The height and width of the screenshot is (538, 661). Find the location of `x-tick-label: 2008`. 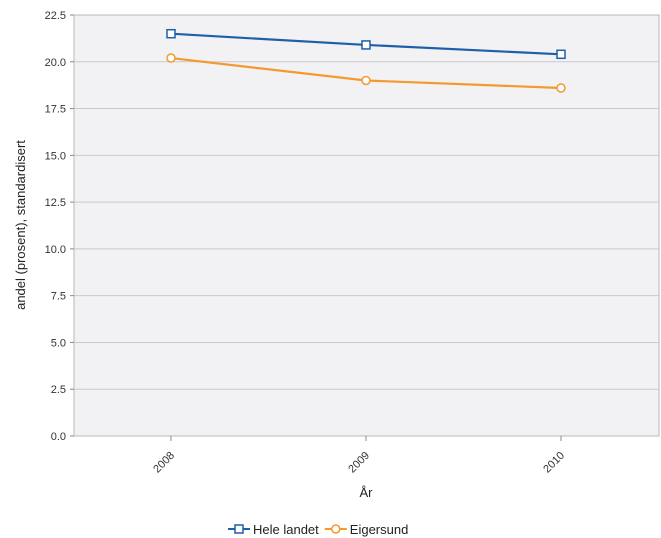

x-tick-label: 2008 is located at coordinates (164, 463).